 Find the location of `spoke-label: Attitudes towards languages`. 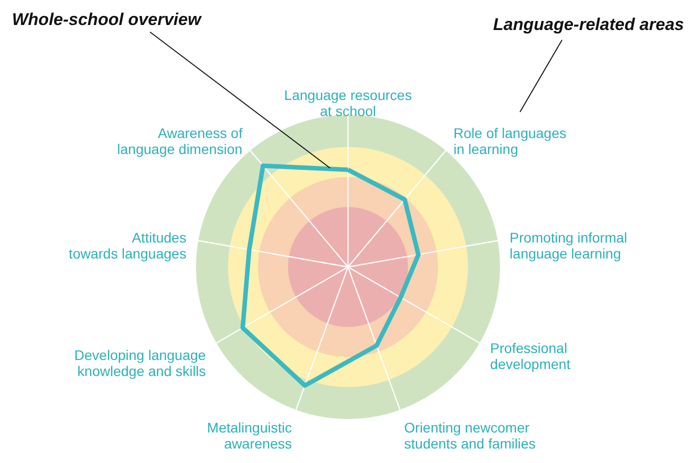

spoke-label: Attitudes towards languages is located at coordinates (127, 245).